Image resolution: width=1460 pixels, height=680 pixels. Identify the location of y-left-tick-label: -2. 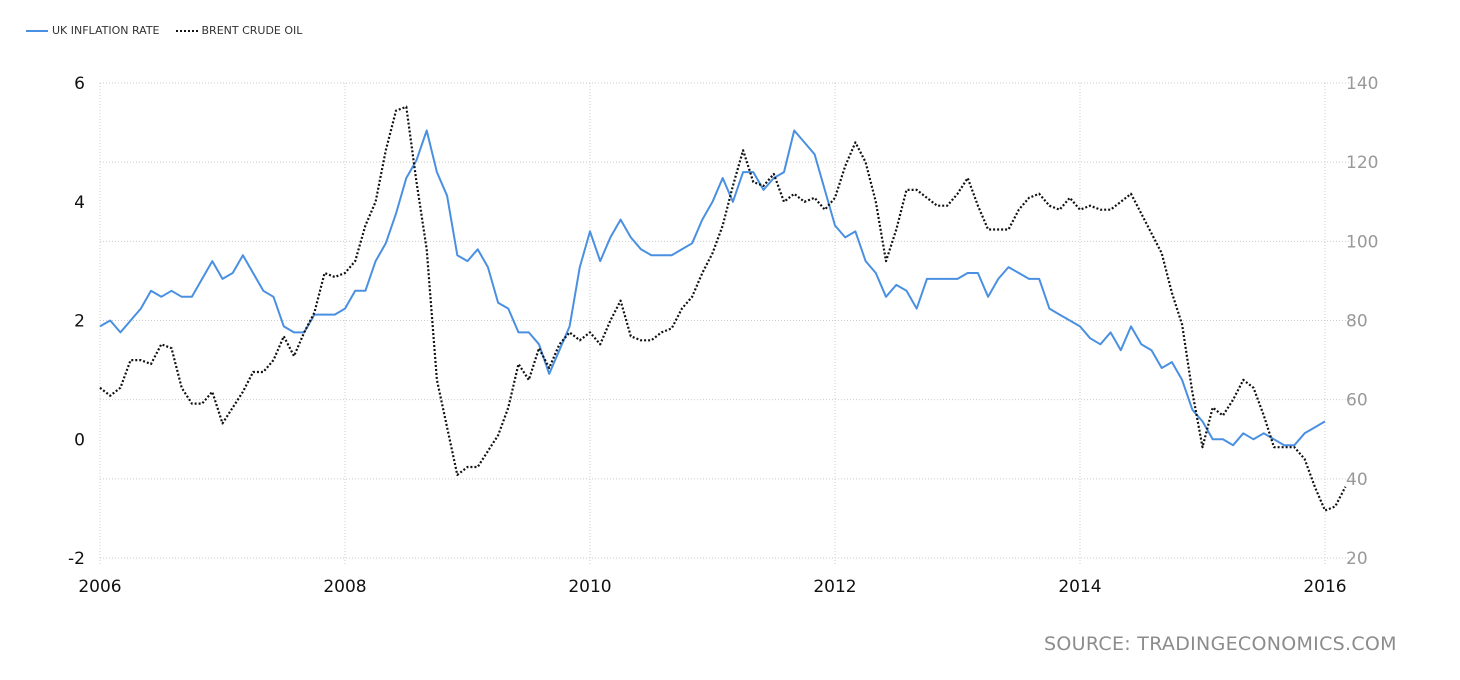
(76, 559).